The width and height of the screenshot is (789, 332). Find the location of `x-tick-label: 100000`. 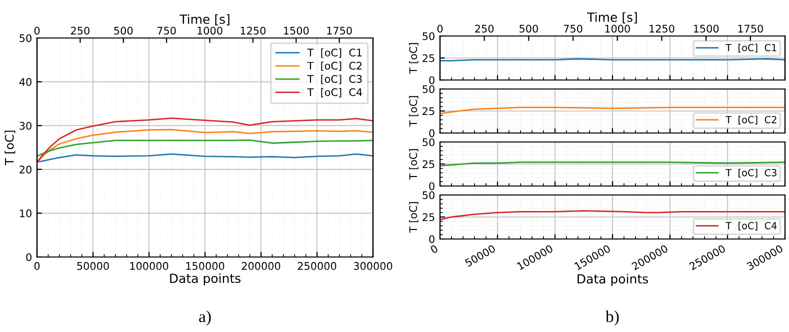

x-tick-label: 100000 is located at coordinates (149, 266).